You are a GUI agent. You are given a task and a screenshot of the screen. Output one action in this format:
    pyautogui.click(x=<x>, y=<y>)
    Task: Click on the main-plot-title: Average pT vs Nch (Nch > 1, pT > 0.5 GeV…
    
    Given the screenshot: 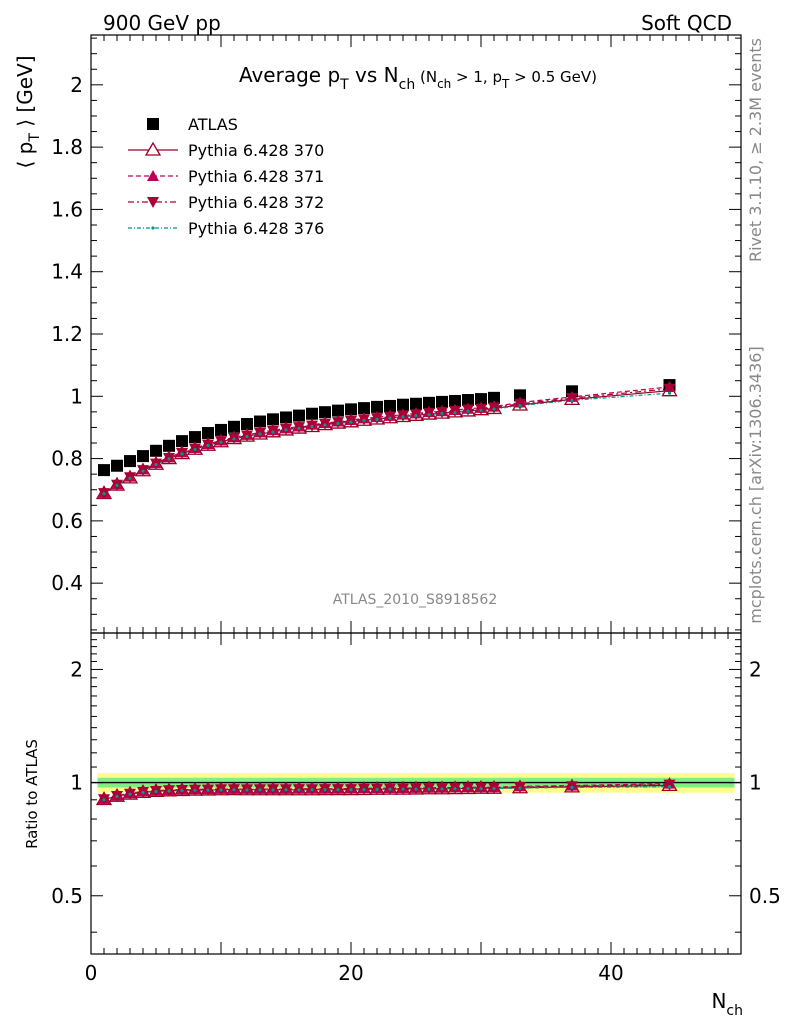 What is the action you would take?
    pyautogui.click(x=418, y=78)
    